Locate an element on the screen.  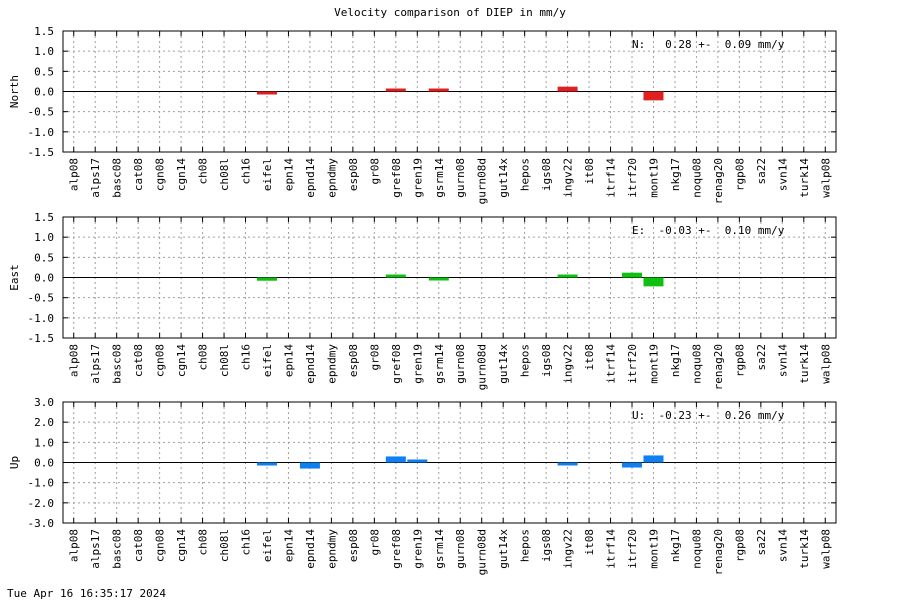
panel-3-xtick-label: gren19 is located at coordinates (417, 549).